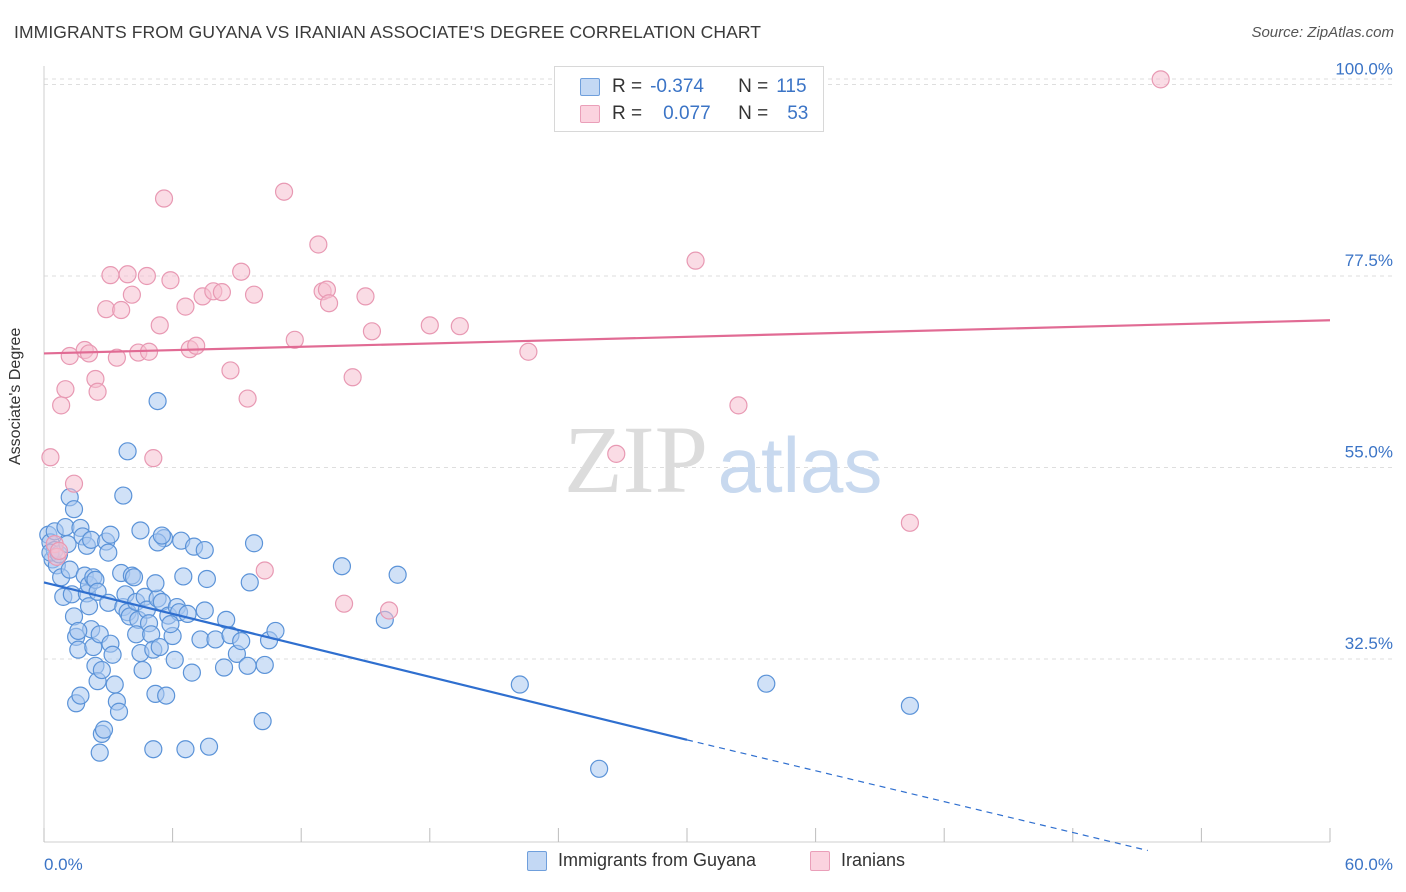 This screenshot has width=1406, height=892. Describe the element at coordinates (1364, 68) in the screenshot. I see `y-tick-label: 100.0%` at that location.